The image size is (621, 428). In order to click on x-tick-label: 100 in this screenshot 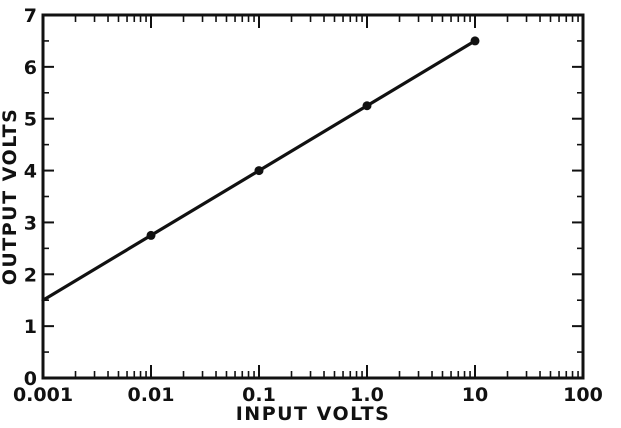, I will do `click(583, 395)`.